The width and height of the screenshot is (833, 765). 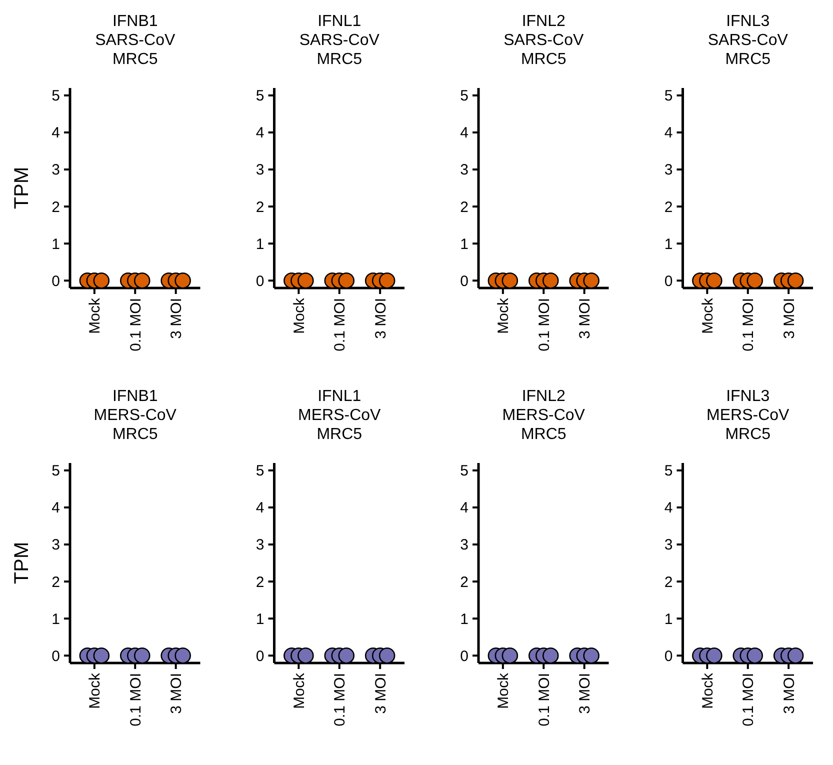 What do you see at coordinates (748, 40) in the screenshot?
I see `chart-title: IFNL3 SARS-CoV MRC5` at bounding box center [748, 40].